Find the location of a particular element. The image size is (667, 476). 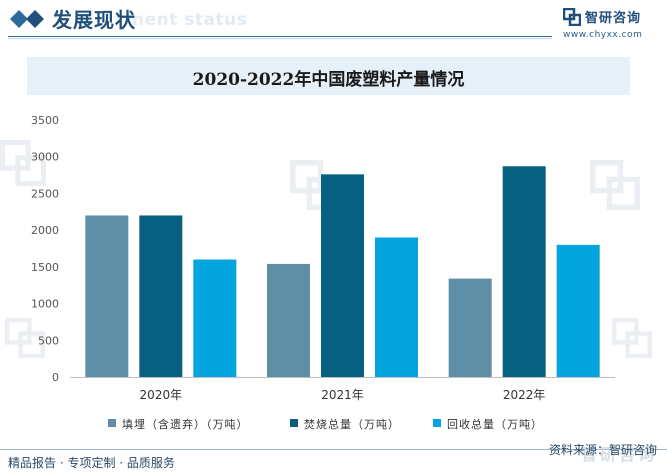

legend-label-incineration: 焚烧总量（万吨） is located at coordinates (352, 424).